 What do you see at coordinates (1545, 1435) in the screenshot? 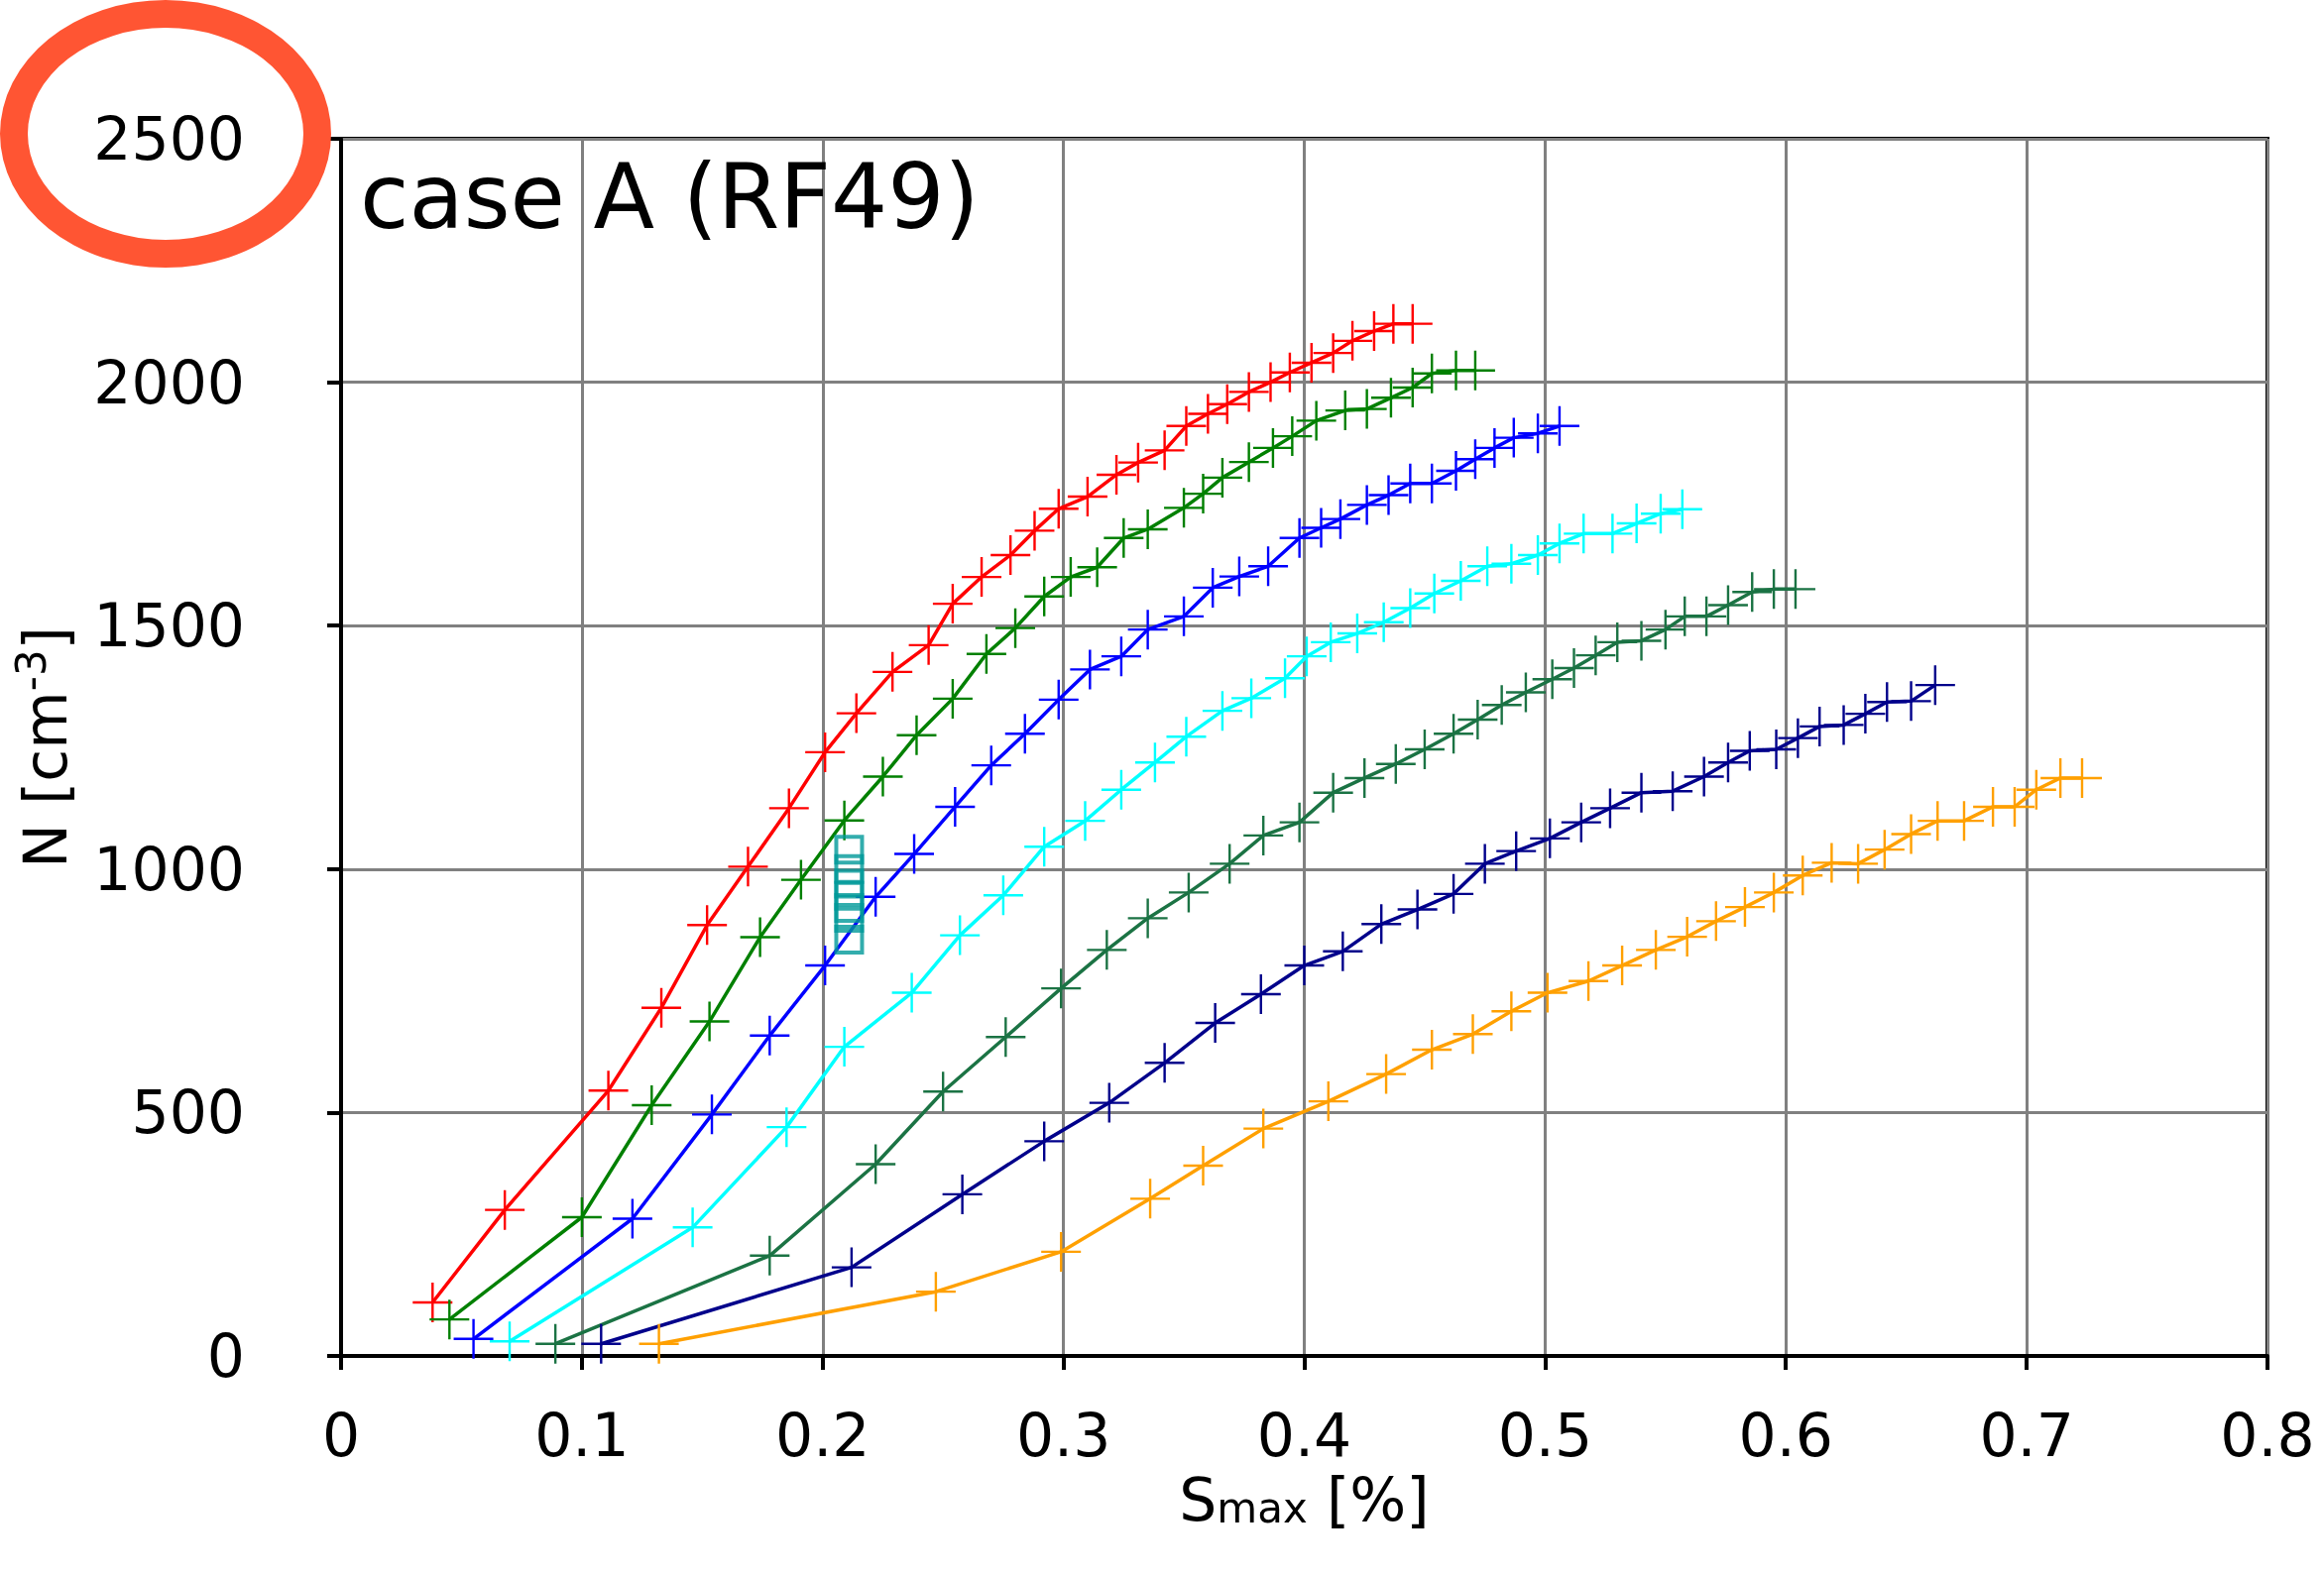
I see `x-tick-label: 0.5` at bounding box center [1545, 1435].